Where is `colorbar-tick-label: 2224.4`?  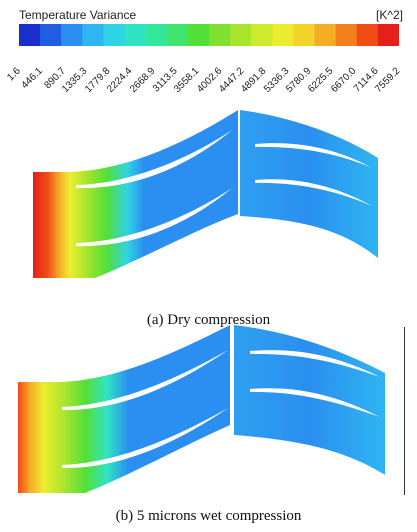 colorbar-tick-label: 2224.4 is located at coordinates (120, 80).